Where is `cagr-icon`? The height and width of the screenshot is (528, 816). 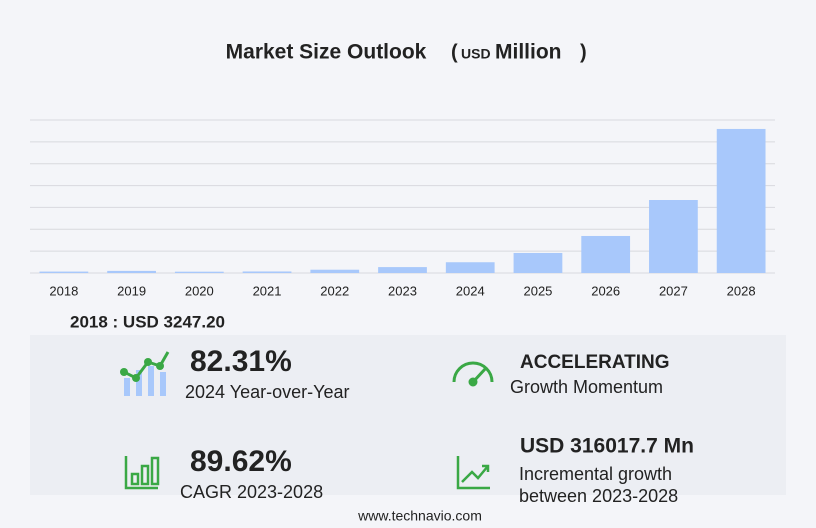 cagr-icon is located at coordinates (142, 473).